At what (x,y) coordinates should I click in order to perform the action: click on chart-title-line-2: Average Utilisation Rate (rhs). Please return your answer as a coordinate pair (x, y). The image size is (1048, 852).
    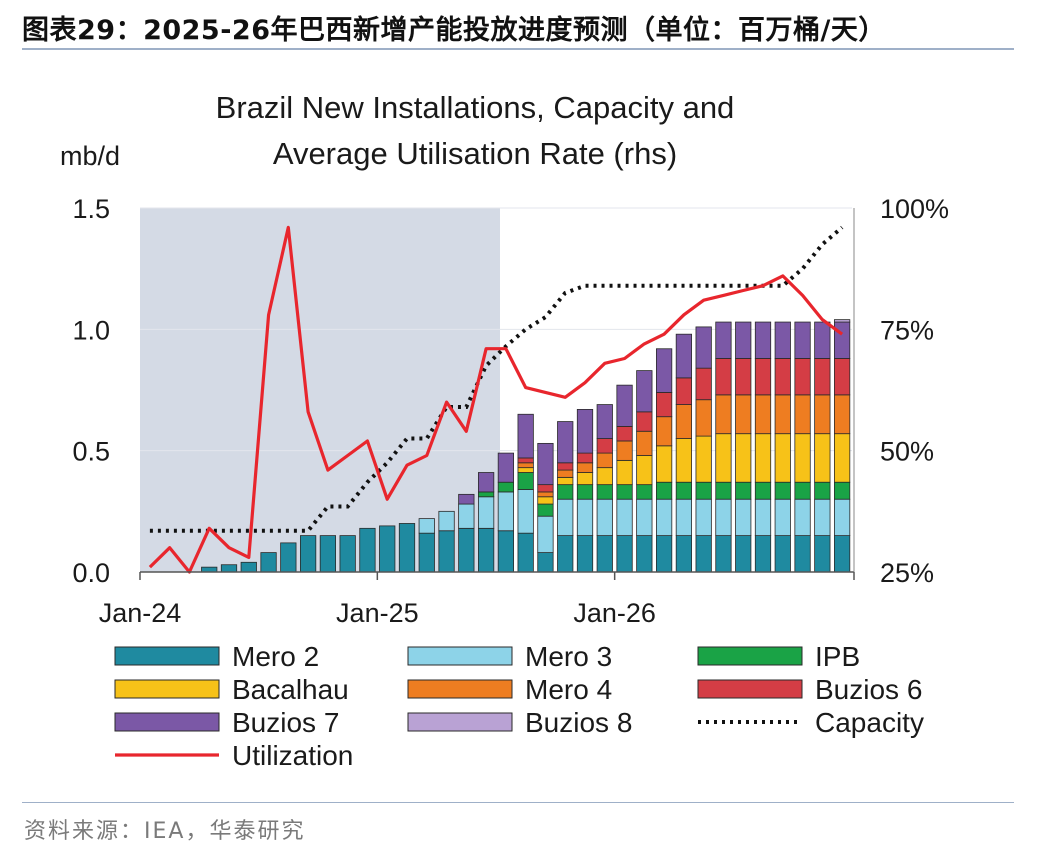
    Looking at the image, I should click on (475, 153).